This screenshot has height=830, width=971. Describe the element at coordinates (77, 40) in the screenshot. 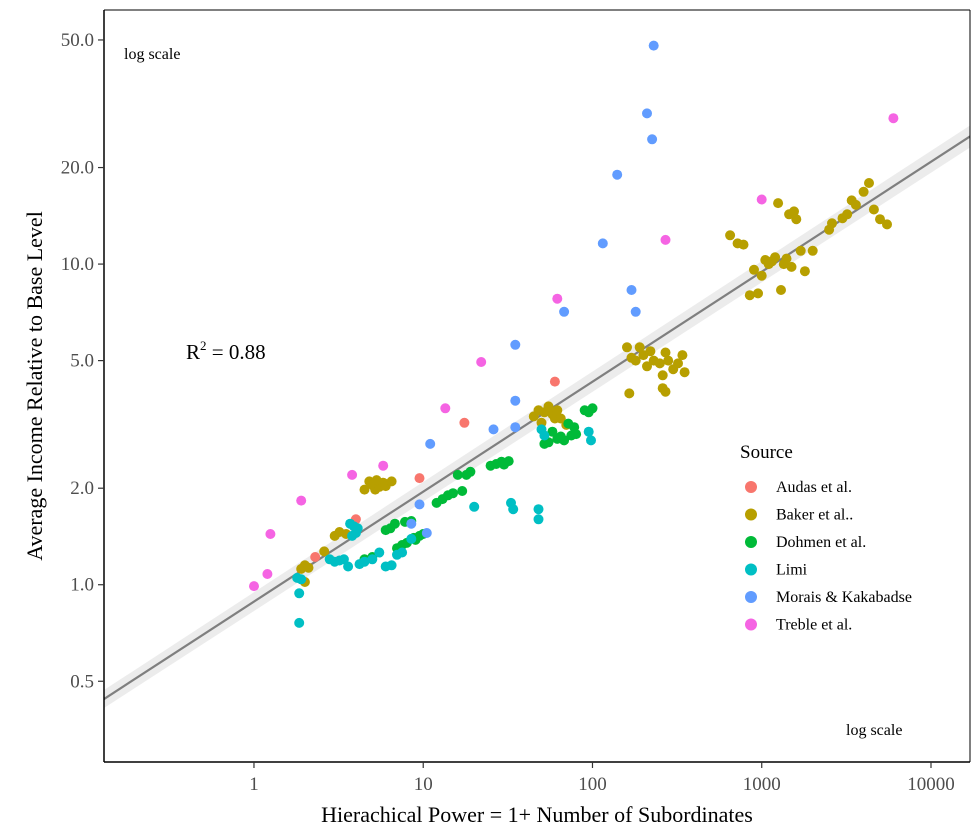

I see `y-tick-label: 50.0` at that location.